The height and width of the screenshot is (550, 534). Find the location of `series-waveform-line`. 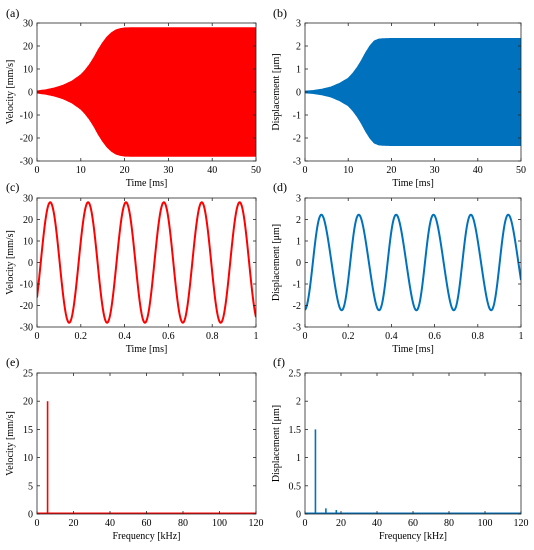

series-waveform-line is located at coordinates (146, 262).